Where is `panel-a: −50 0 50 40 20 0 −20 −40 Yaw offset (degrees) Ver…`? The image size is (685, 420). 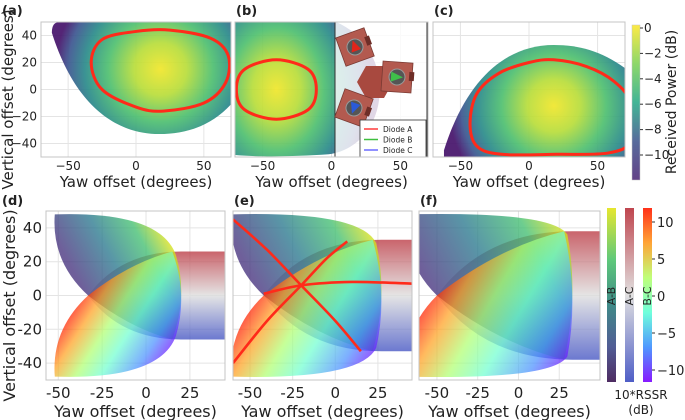
panel-a: −50 0 50 40 20 0 −20 −40 Yaw offset (degrees) Ver… is located at coordinates (116, 100).